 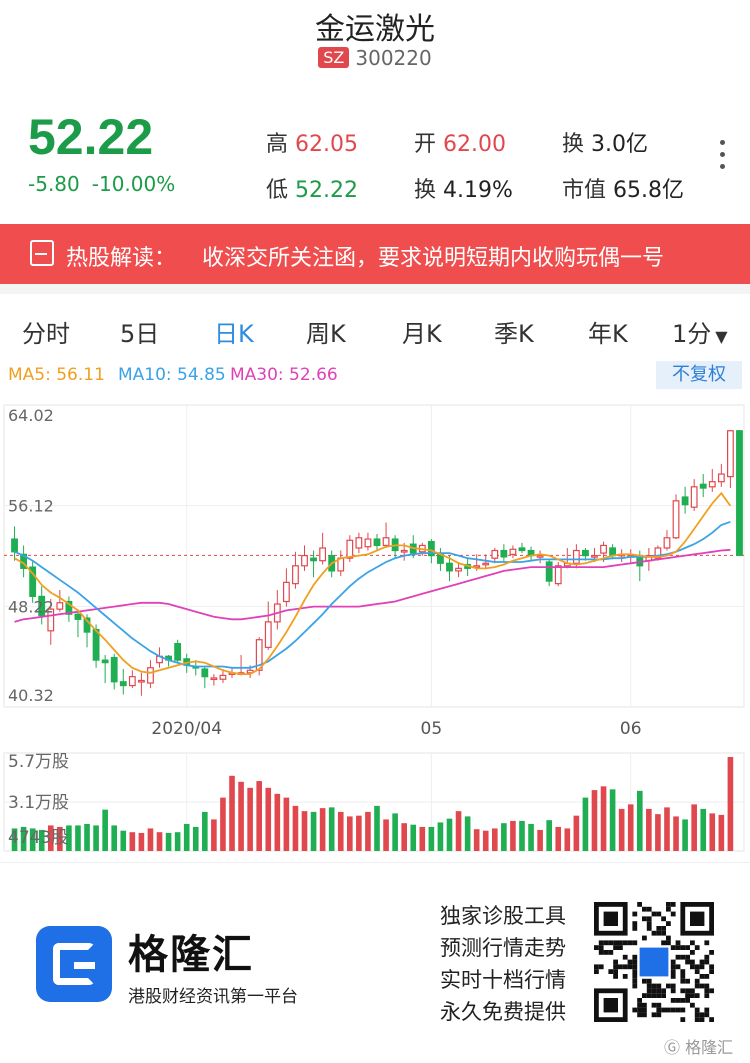 I want to click on tab-5day: 5日, so click(x=140, y=334).